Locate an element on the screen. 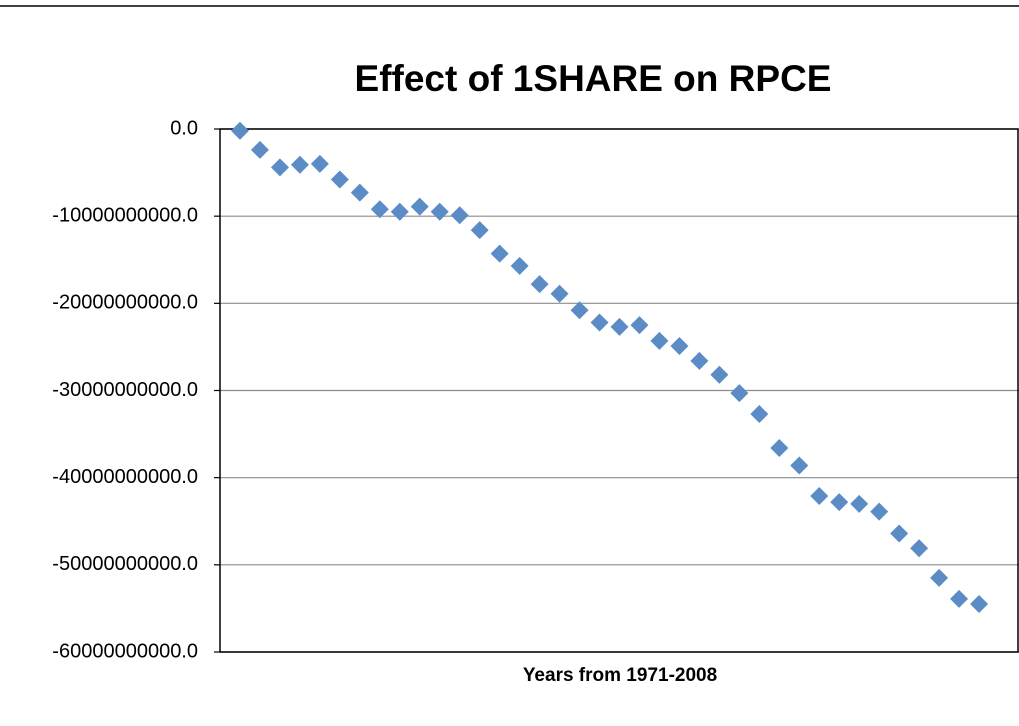  y-tick-label: -20000000000.0 is located at coordinates (125, 303).